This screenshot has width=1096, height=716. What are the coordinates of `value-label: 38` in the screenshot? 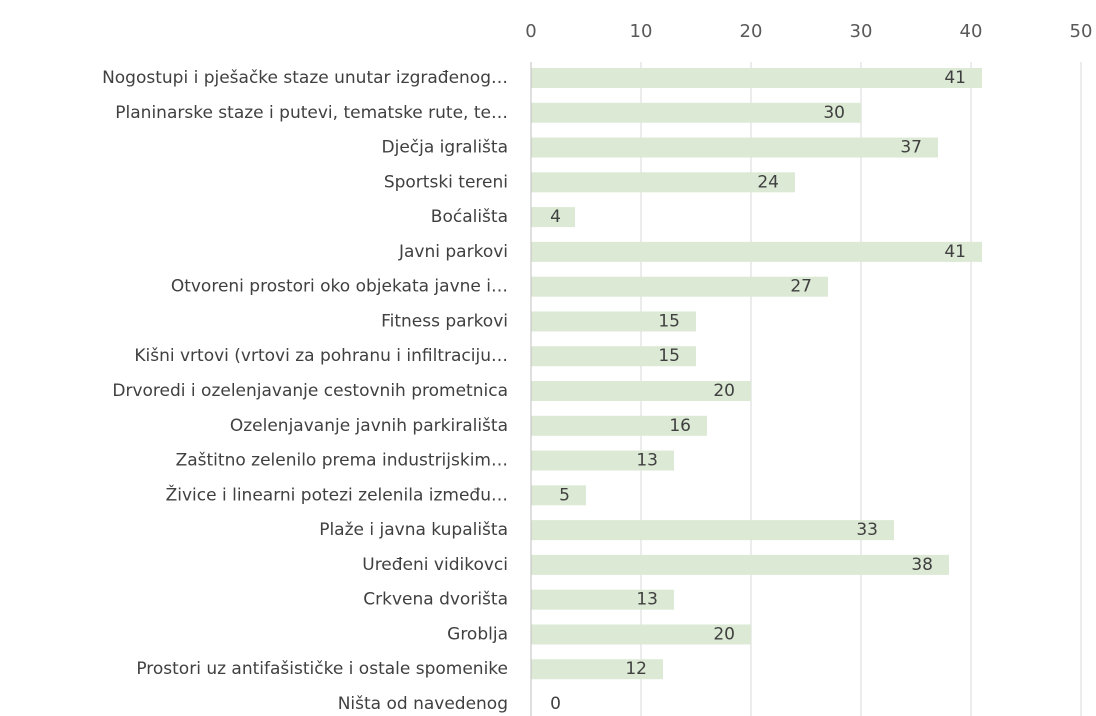 It's located at (922, 565).